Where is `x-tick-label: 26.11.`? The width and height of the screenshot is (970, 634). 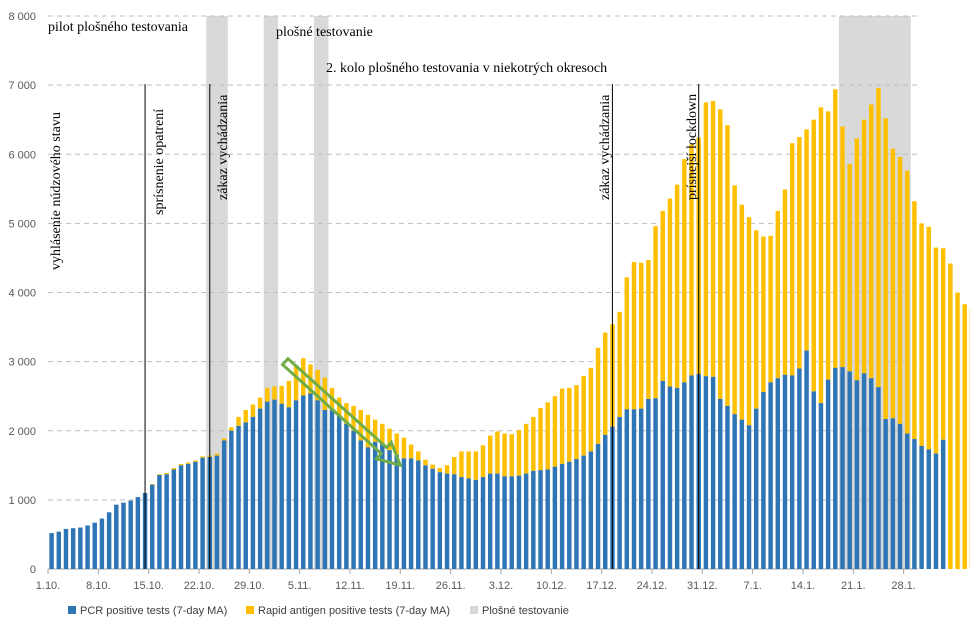 x-tick-label: 26.11. is located at coordinates (451, 586).